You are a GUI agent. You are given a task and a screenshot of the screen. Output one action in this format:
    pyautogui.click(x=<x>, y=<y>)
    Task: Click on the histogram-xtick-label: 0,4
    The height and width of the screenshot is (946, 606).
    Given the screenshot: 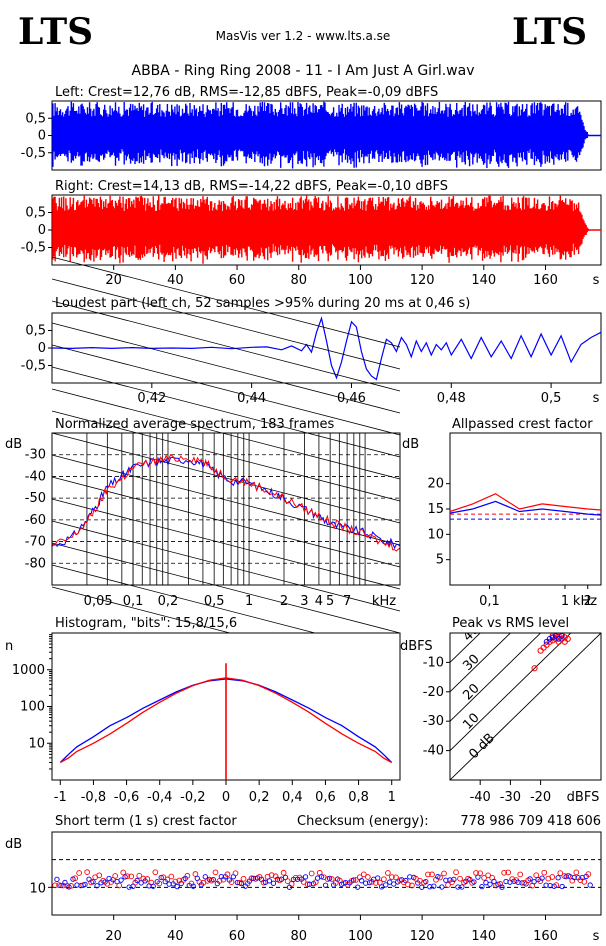 What is the action you would take?
    pyautogui.click(x=292, y=797)
    